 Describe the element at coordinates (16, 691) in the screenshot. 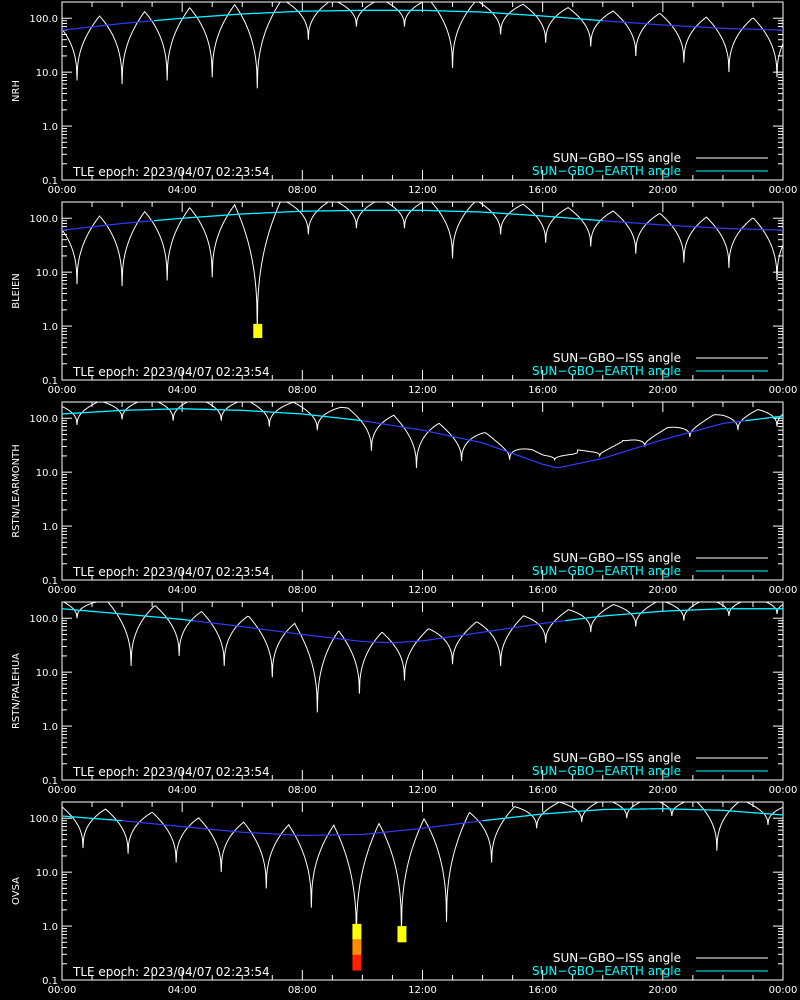

I see `y-axis-label: RSTN/PALEHUA` at that location.